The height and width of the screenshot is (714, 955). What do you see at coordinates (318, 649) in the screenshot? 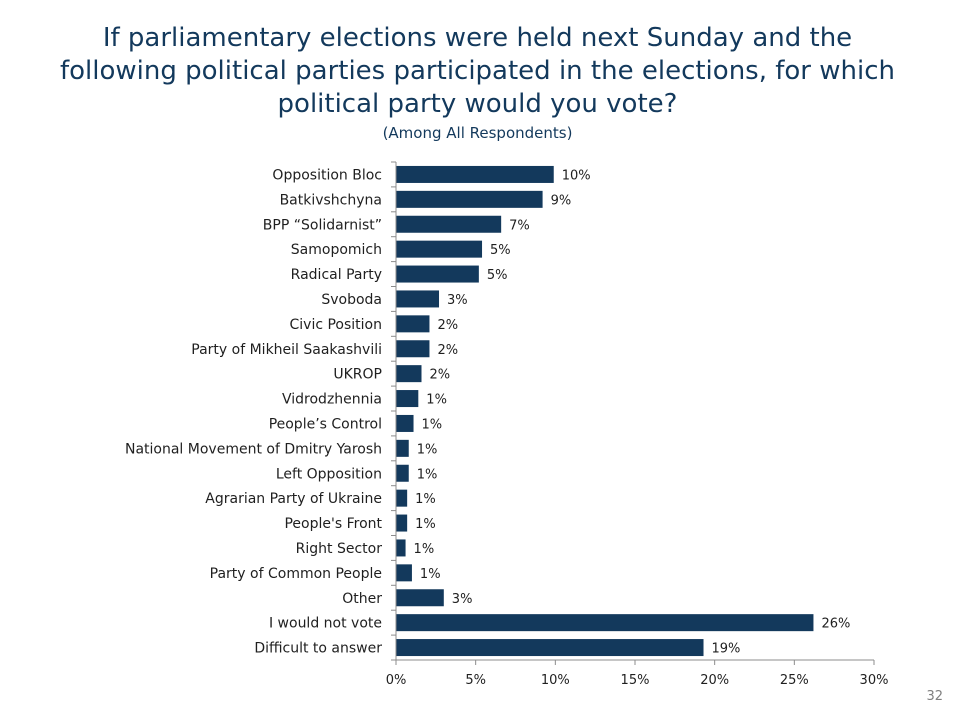
I see `category-label: Difficult to answer` at bounding box center [318, 649].